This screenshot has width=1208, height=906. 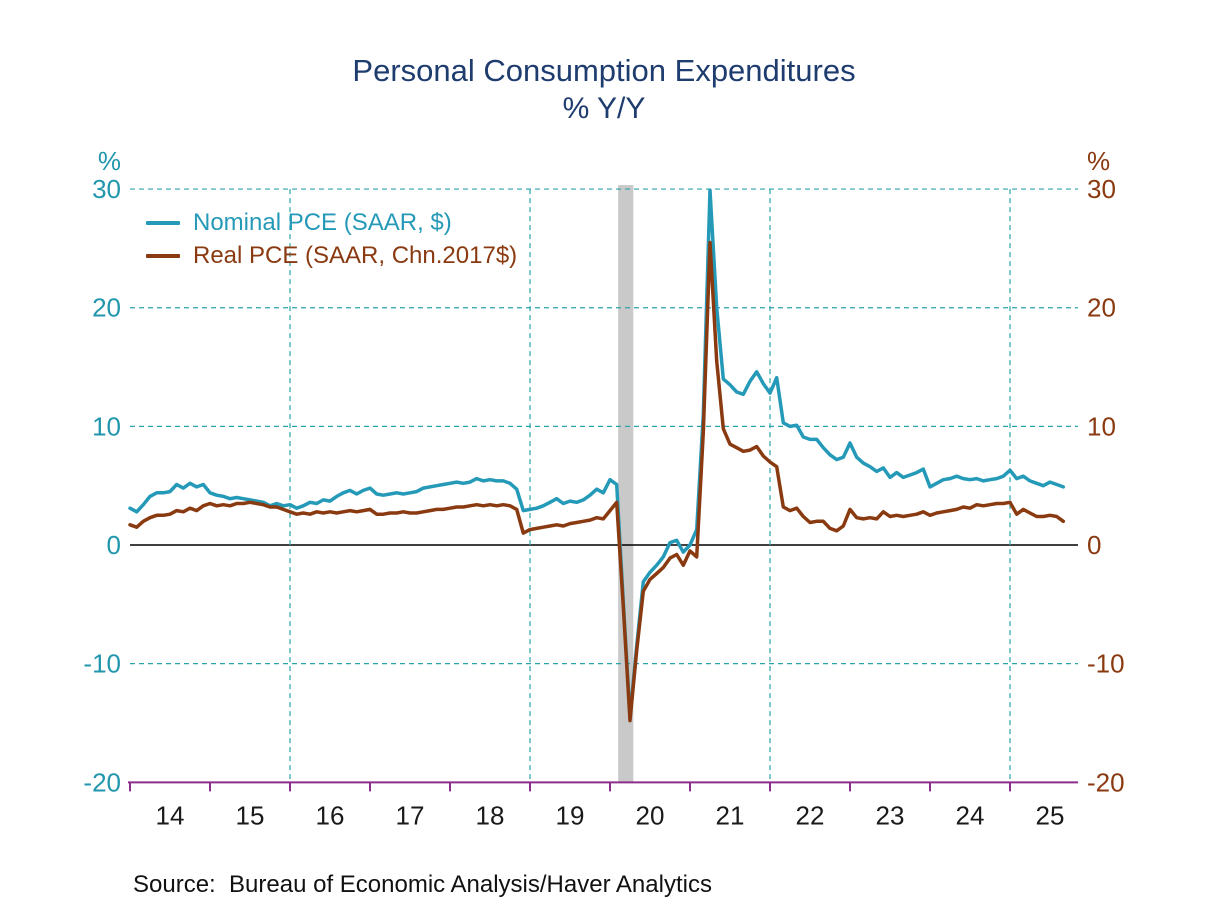 I want to click on x-axis-label: 18, so click(x=490, y=815).